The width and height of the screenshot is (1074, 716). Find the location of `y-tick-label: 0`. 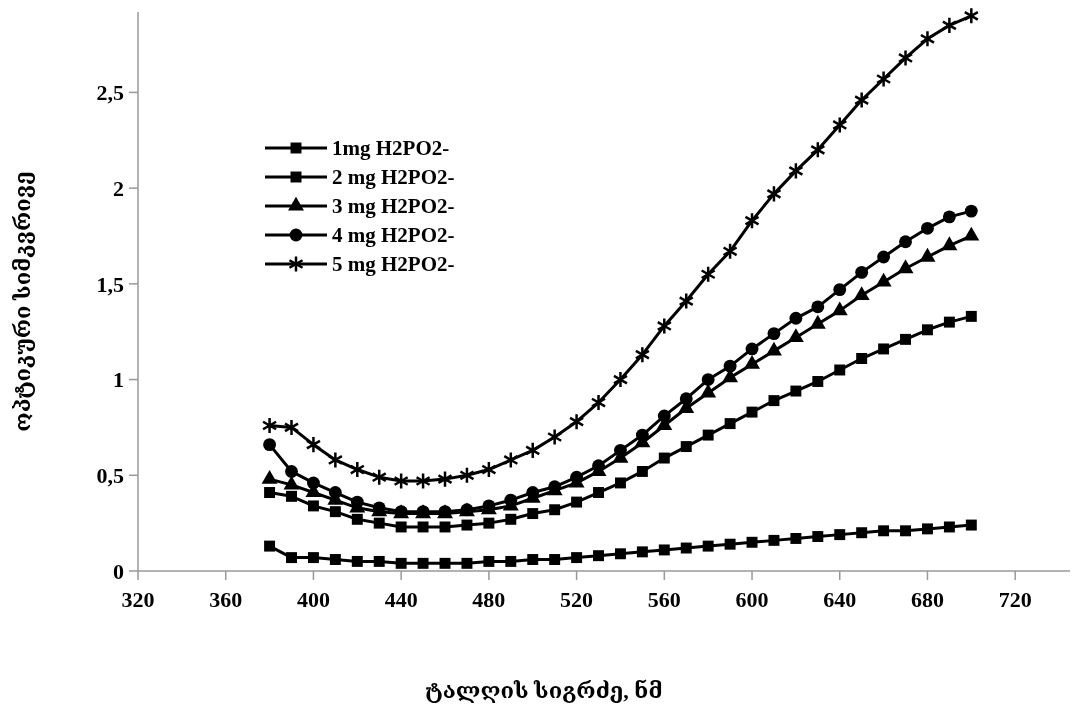

y-tick-label: 0 is located at coordinates (118, 571).